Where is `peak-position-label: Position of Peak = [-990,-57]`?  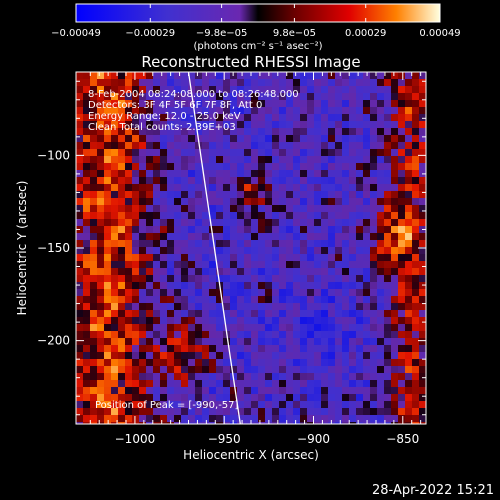 peak-position-label: Position of Peak = [-990,-57] is located at coordinates (167, 405).